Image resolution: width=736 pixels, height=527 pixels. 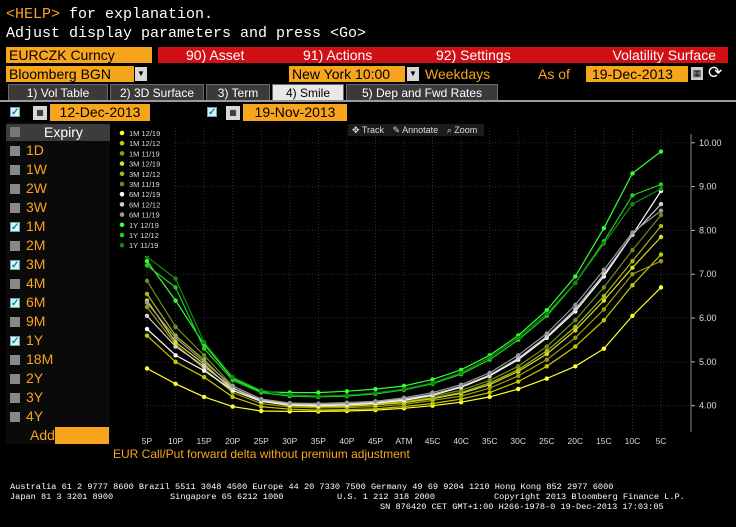 What do you see at coordinates (31, 359) in the screenshot?
I see `expiry-item: 18M` at bounding box center [31, 359].